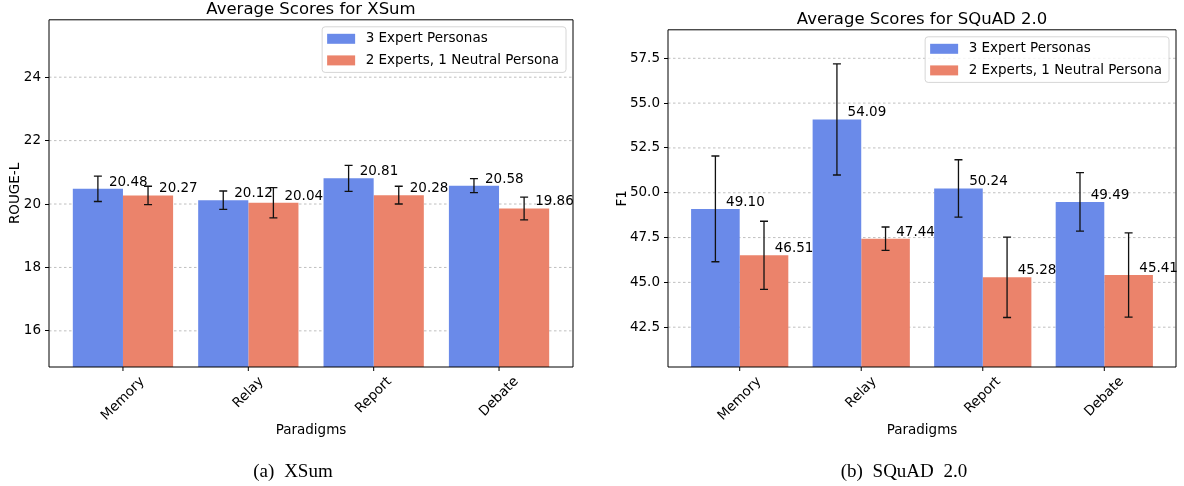 The height and width of the screenshot is (486, 1184). Describe the element at coordinates (311, 9) in the screenshot. I see `chart-title: Average Scores for XSum` at that location.